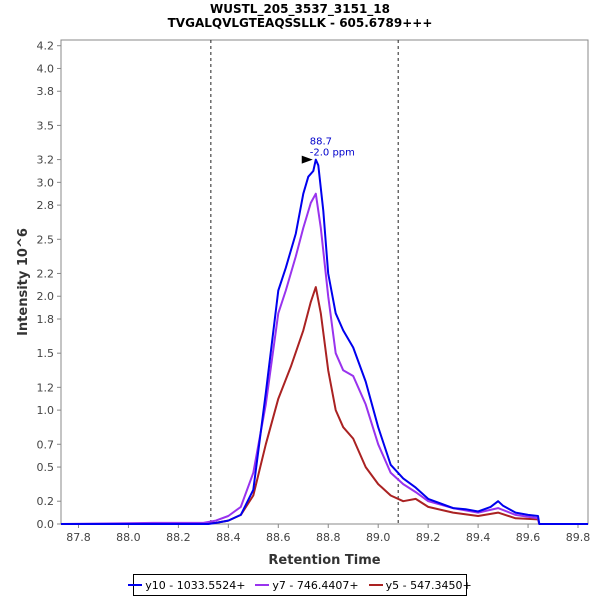  I want to click on y-tick-label: 1.2, so click(46, 387).